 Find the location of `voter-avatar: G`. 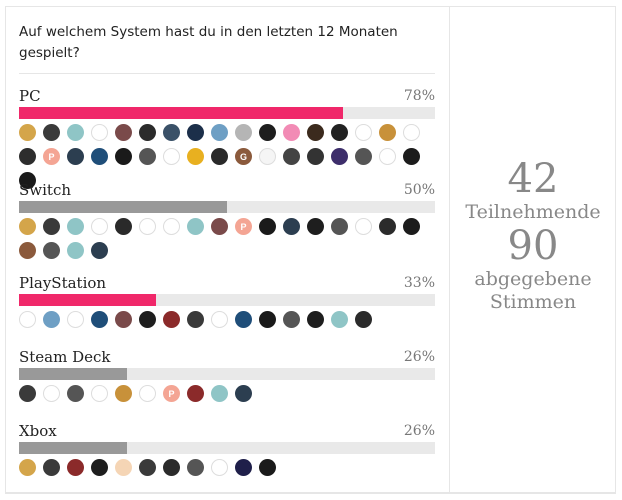

voter-avatar: G is located at coordinates (243, 156).